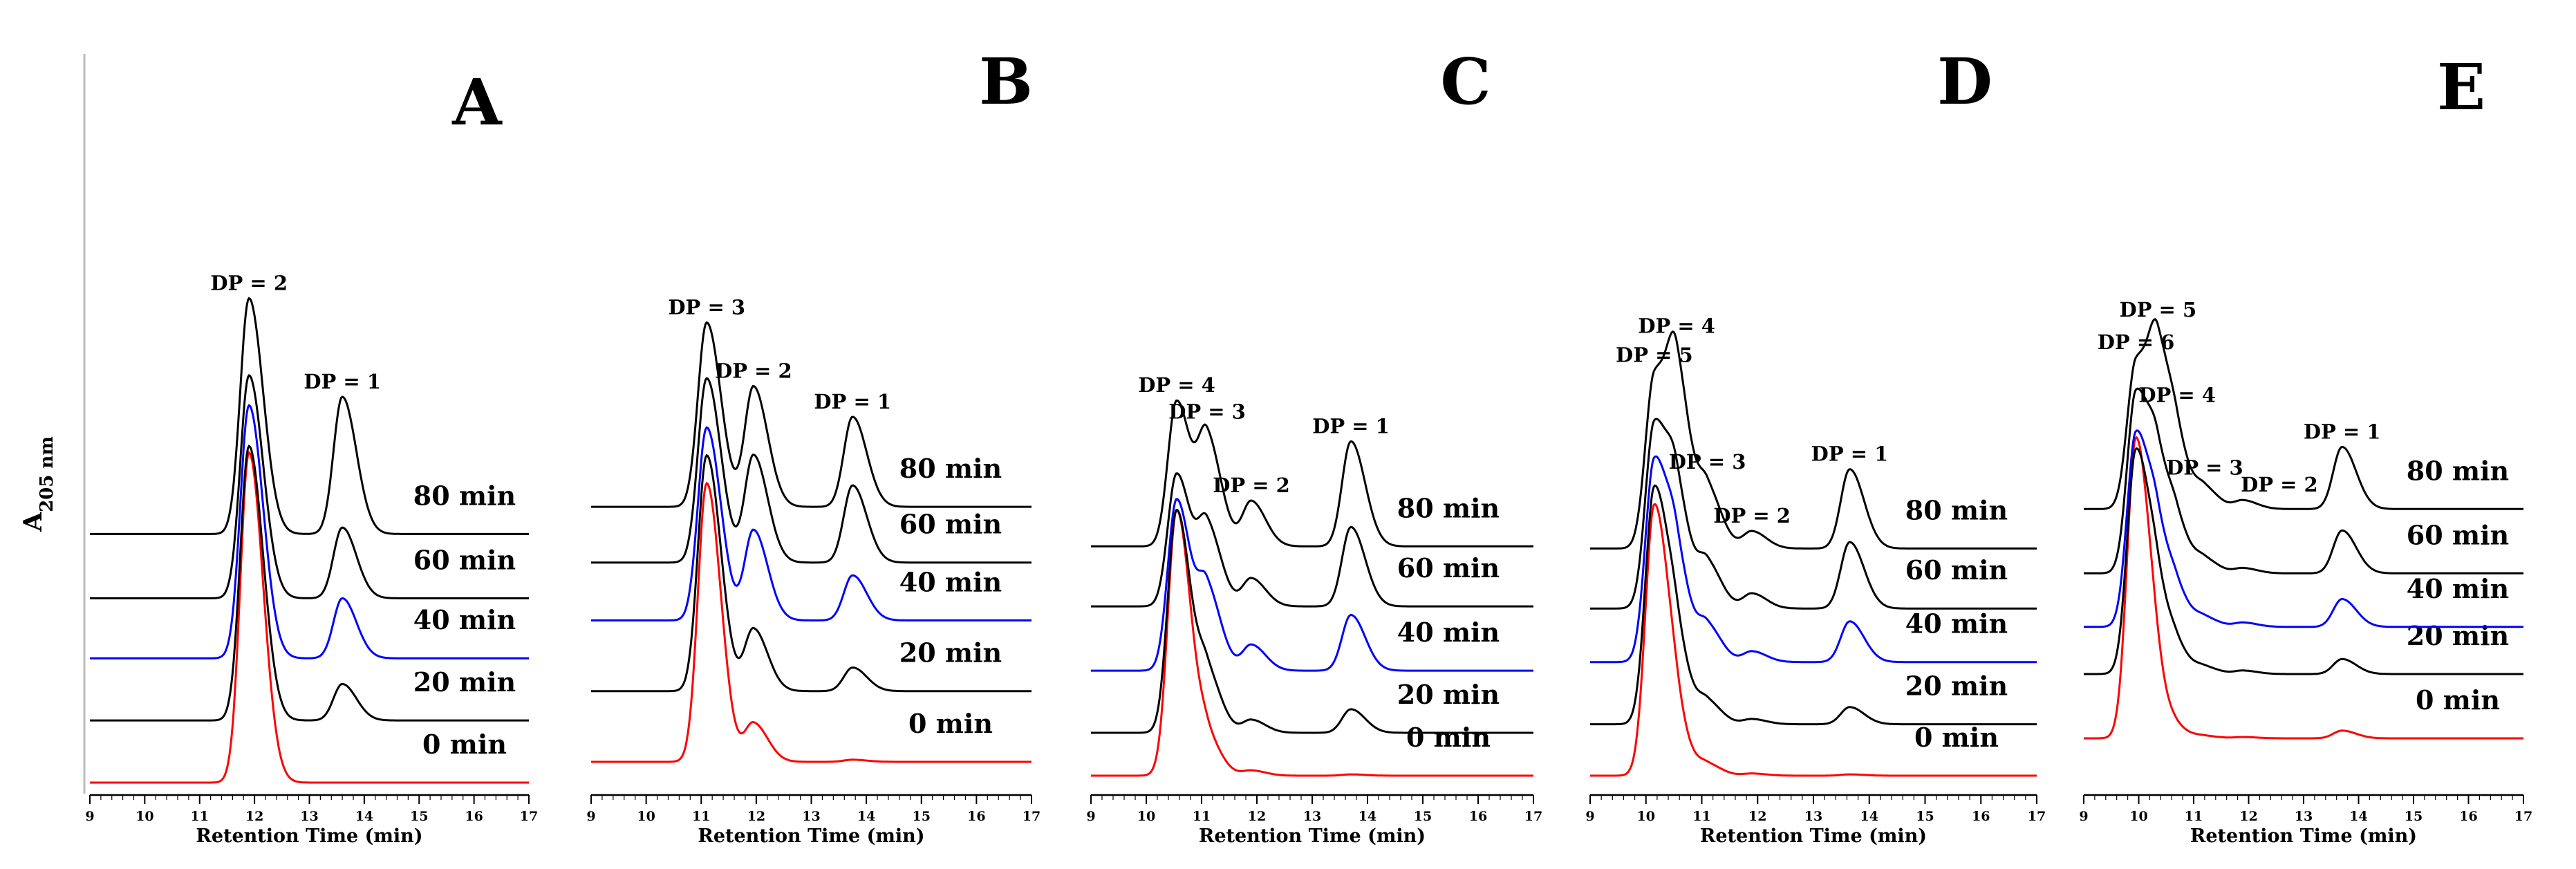 Image resolution: width=2576 pixels, height=869 pixels. I want to click on dp-peak-label: DP = 6, so click(2136, 342).